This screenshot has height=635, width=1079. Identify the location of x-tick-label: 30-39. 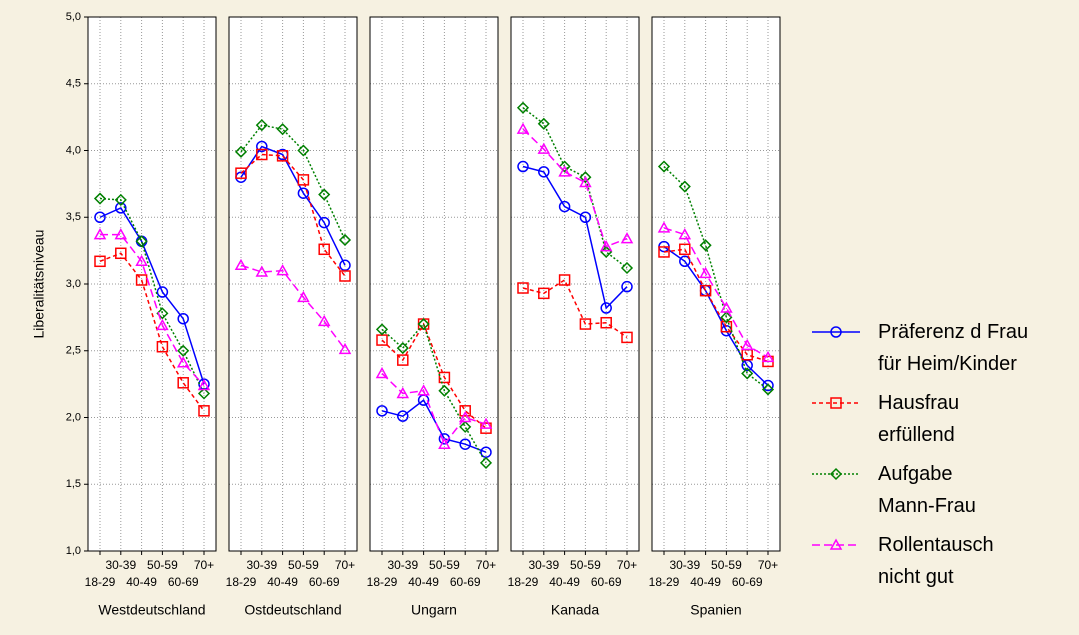
(120, 565).